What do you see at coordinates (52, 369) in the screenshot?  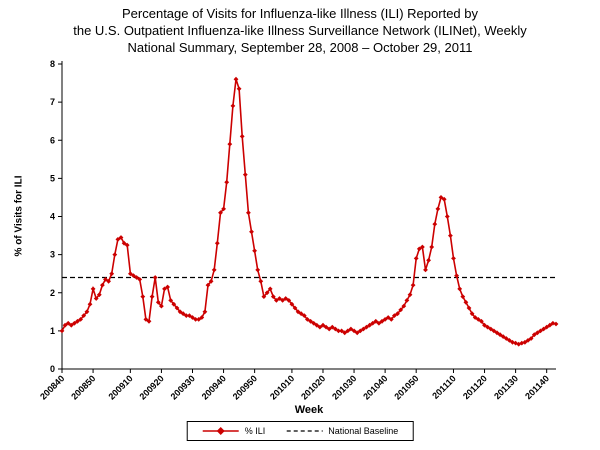 I see `y-tick-label: 0` at bounding box center [52, 369].